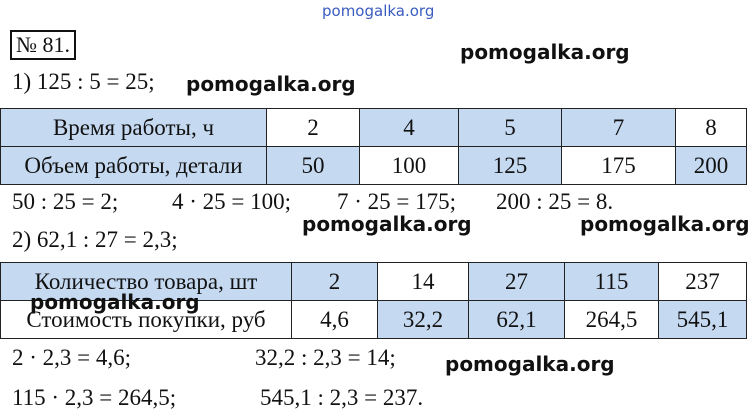  What do you see at coordinates (83, 81) in the screenshot?
I see `formula: 1) 125 : 5 = 25;` at bounding box center [83, 81].